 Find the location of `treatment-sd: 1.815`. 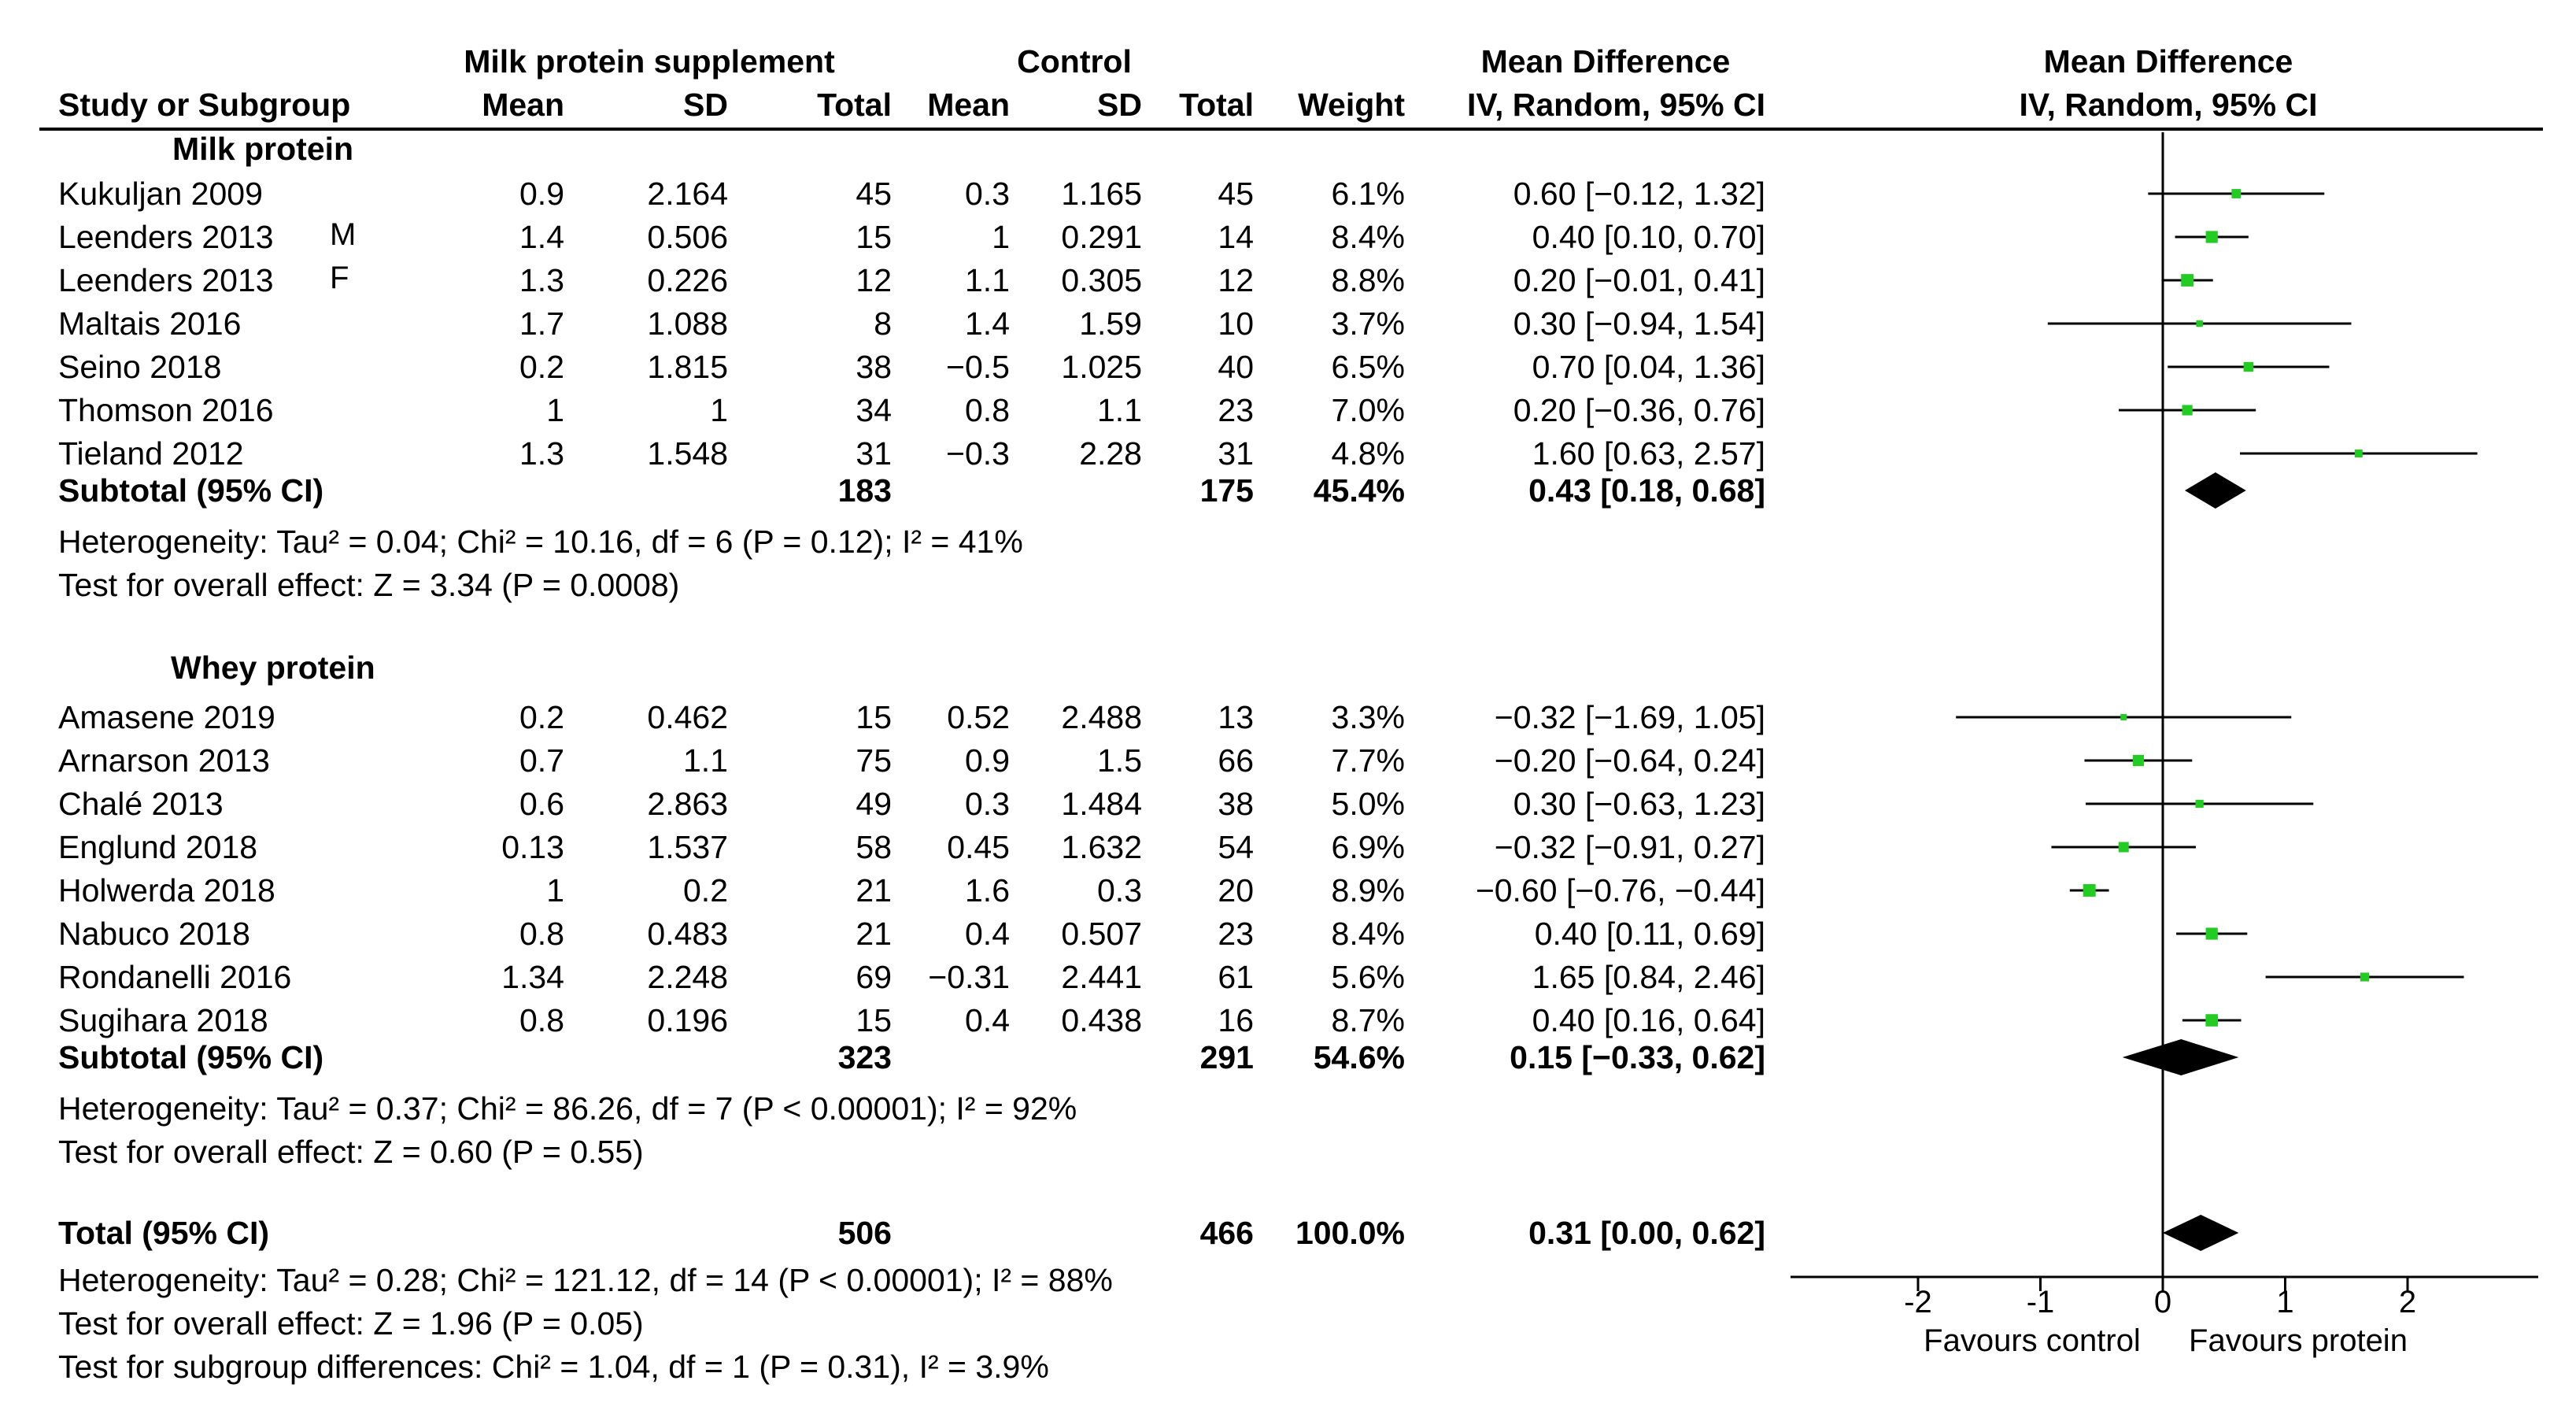

treatment-sd: 1.815 is located at coordinates (687, 367).